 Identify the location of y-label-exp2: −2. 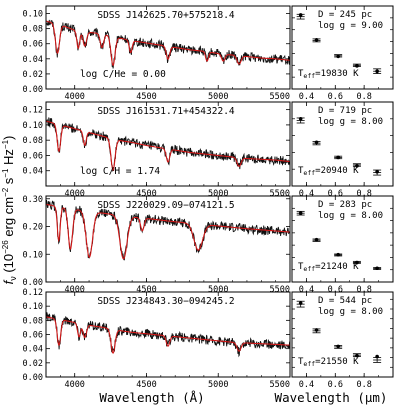
(5, 192).